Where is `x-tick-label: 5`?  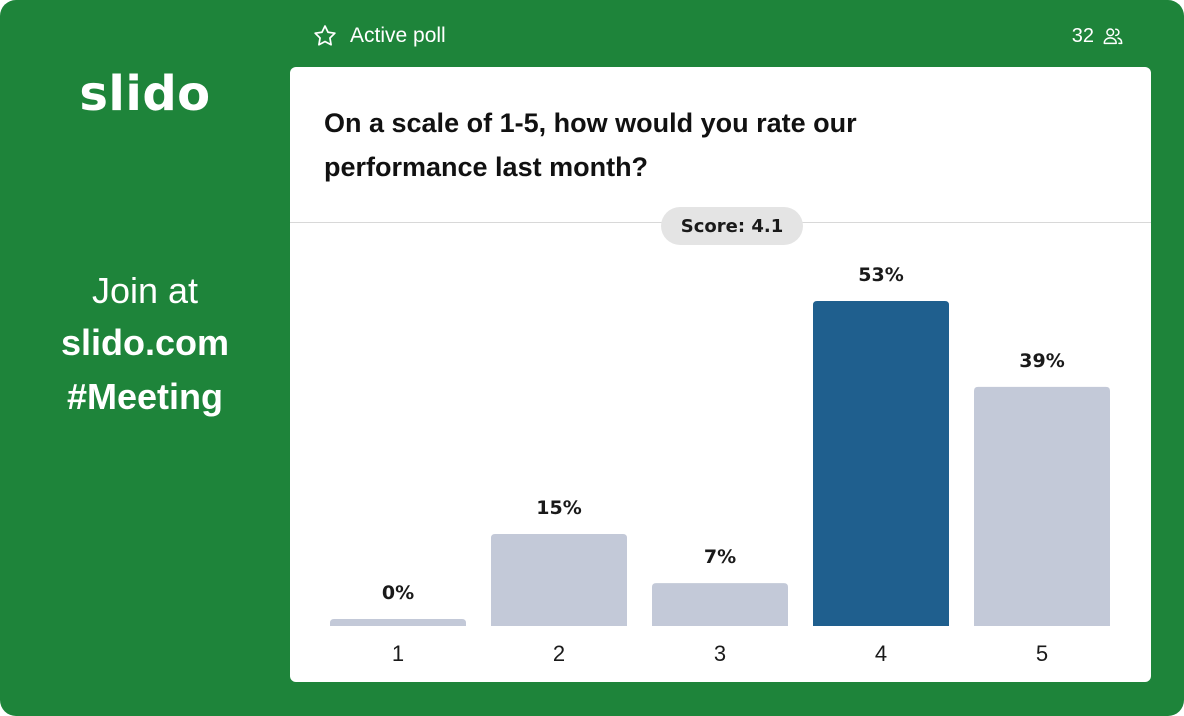 x-tick-label: 5 is located at coordinates (1042, 653).